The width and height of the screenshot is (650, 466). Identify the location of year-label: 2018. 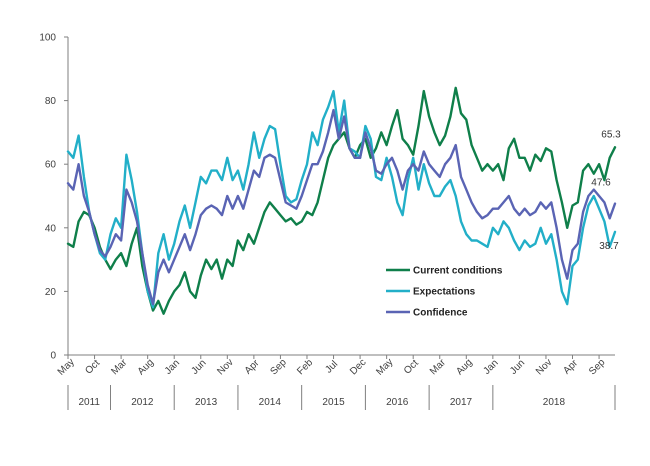
(554, 402).